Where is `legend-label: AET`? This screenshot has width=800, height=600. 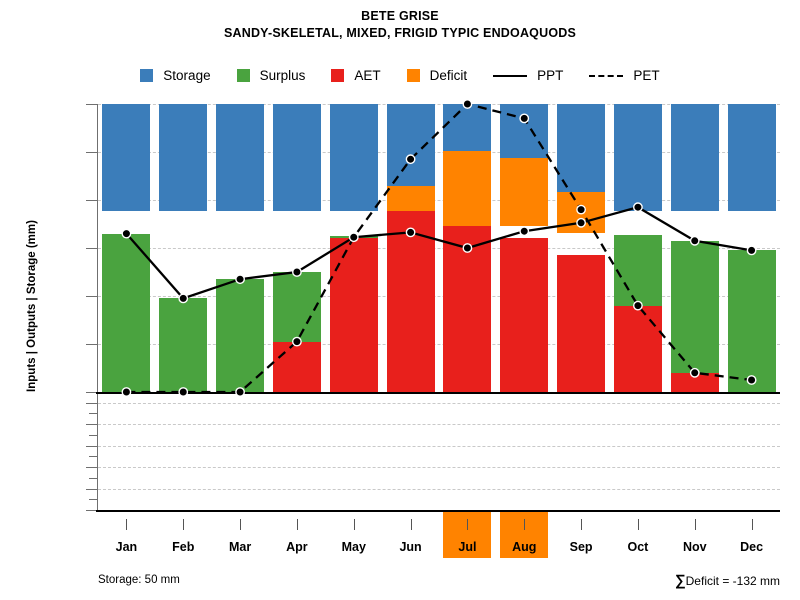 legend-label: AET is located at coordinates (367, 75).